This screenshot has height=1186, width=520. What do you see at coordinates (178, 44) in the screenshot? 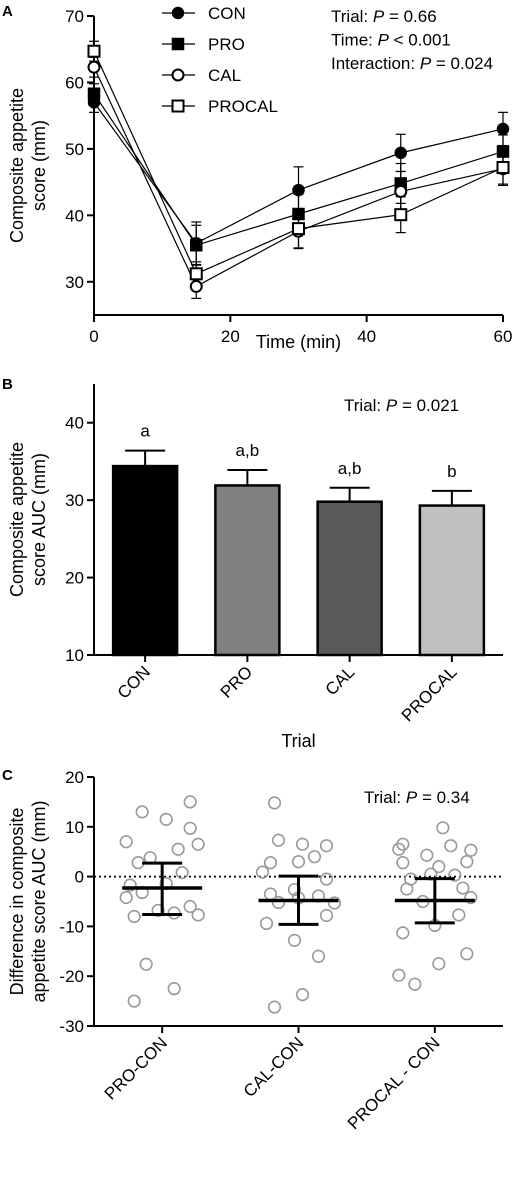
I see `legend-marker-pro` at bounding box center [178, 44].